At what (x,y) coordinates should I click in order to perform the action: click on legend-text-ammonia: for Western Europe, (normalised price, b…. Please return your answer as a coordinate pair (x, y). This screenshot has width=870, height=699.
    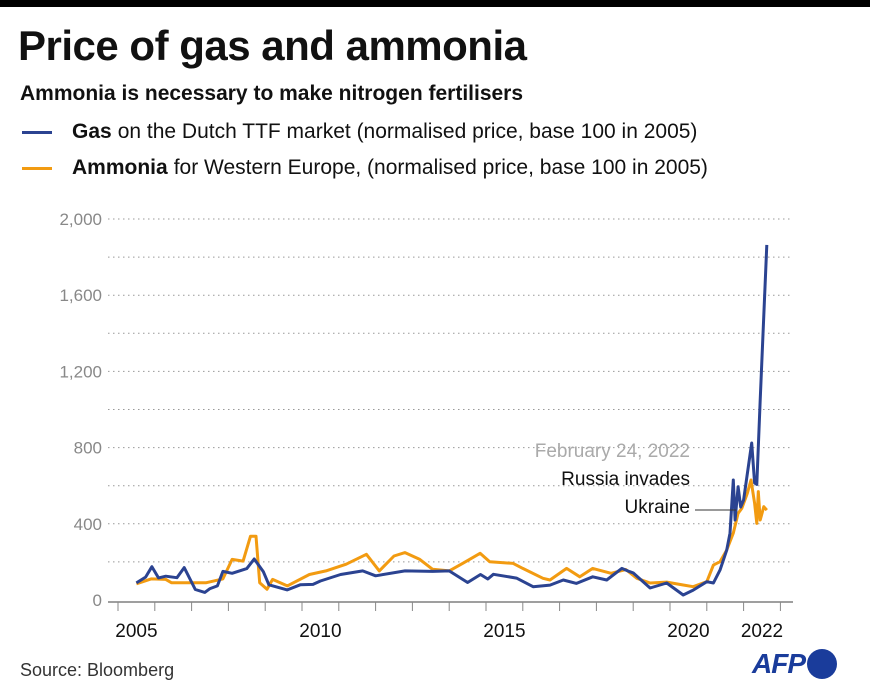
    Looking at the image, I should click on (440, 167).